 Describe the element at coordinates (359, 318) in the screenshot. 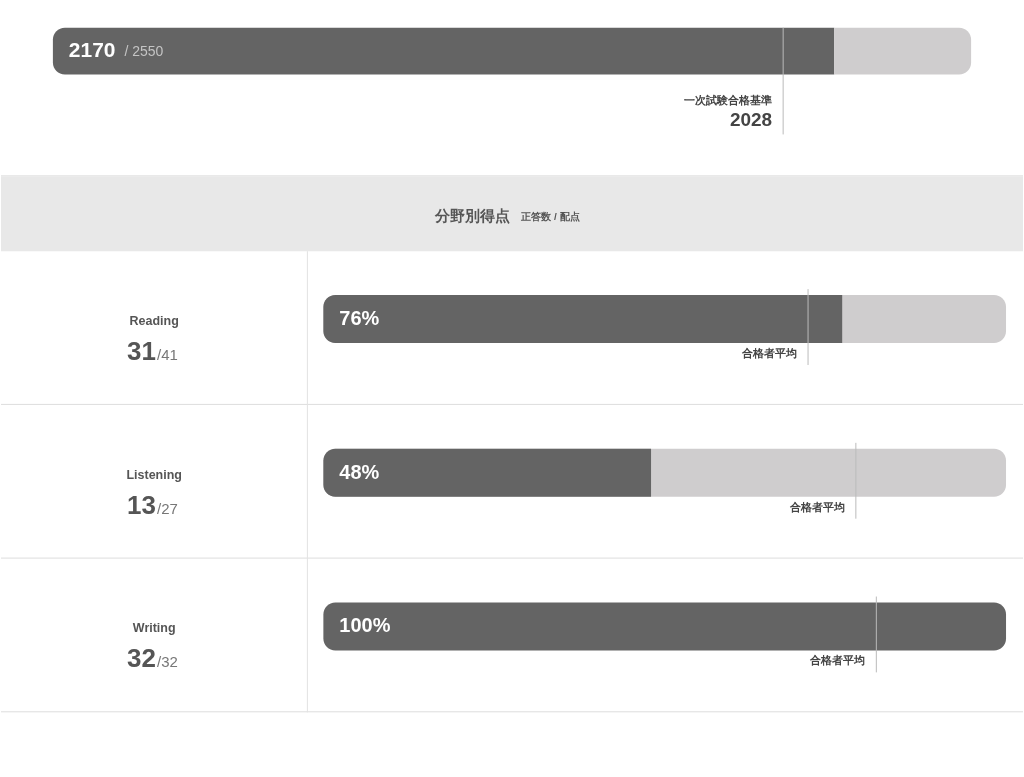

I see `data-label: 76%` at that location.